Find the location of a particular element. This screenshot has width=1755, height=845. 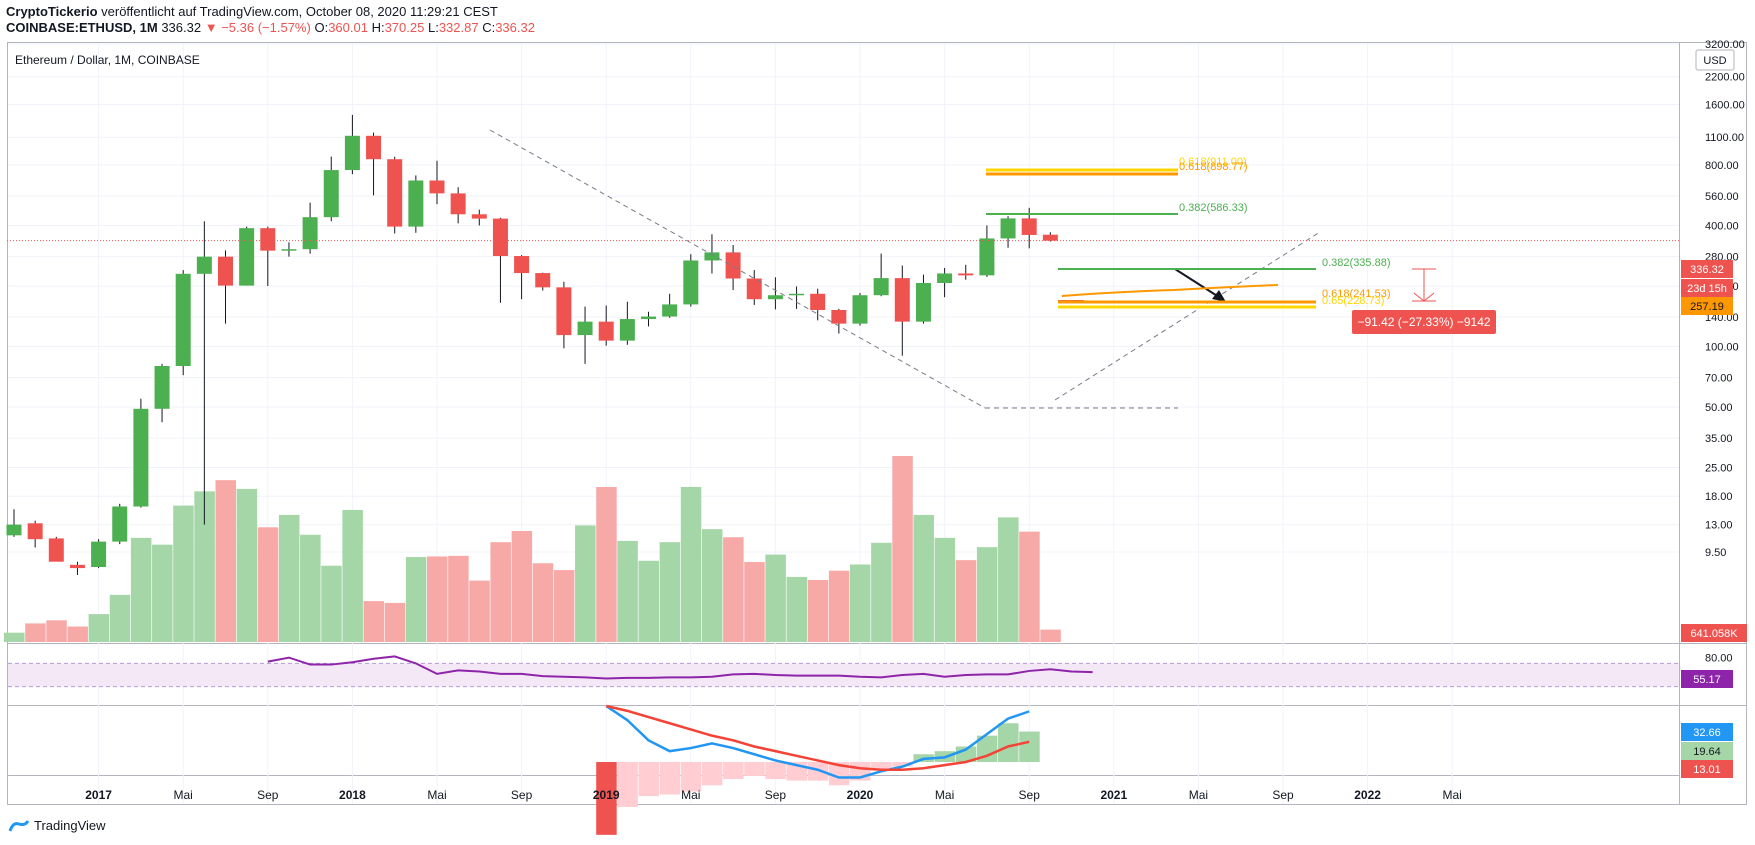

countdown-tag-label: 23d 15h is located at coordinates (1707, 289).